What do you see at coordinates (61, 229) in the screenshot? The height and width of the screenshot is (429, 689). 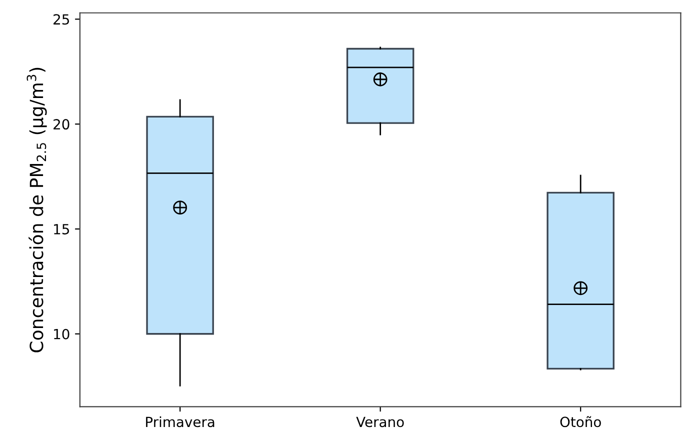 I see `y-tick-label: 15` at bounding box center [61, 229].